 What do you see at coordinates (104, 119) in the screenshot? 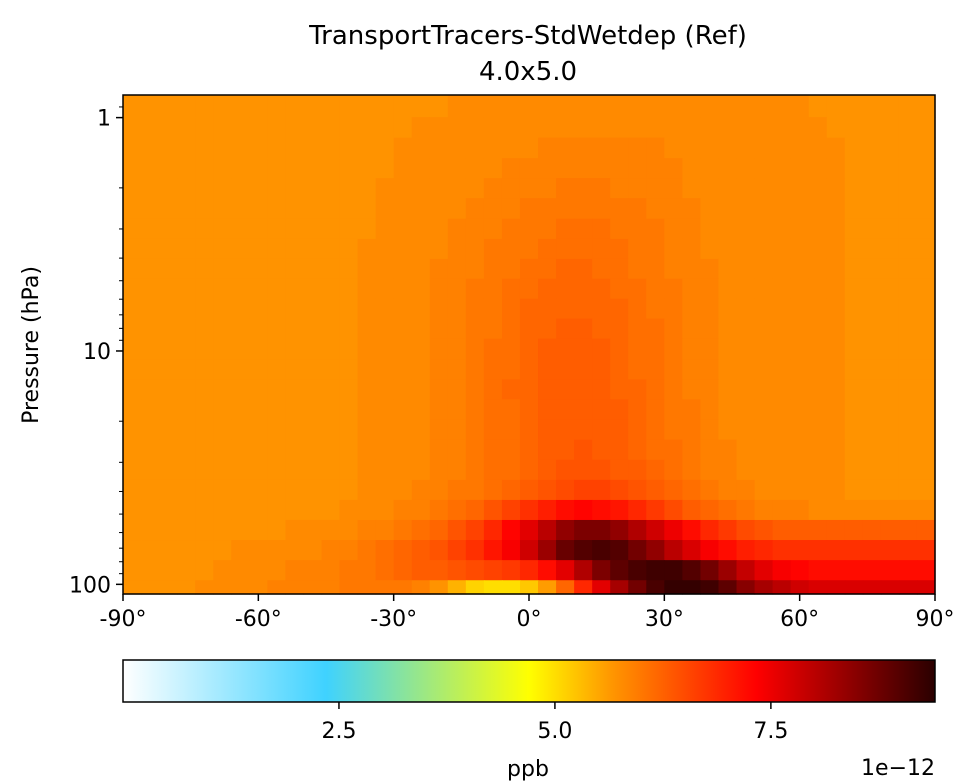
I see `y-tick-label: 1` at bounding box center [104, 119].